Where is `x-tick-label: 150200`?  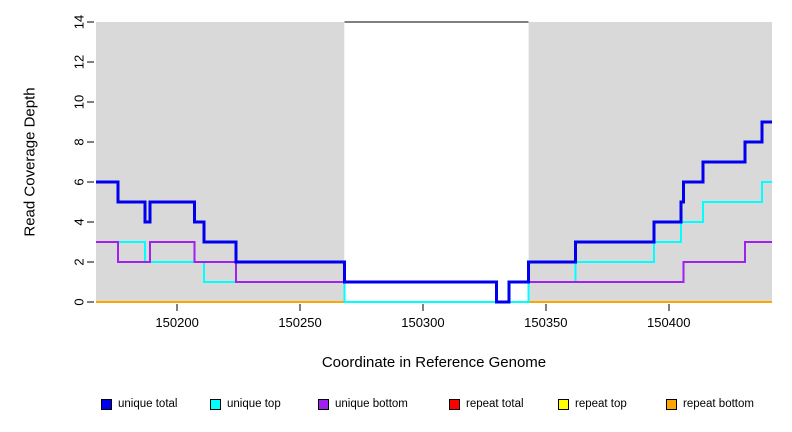 x-tick-label: 150200 is located at coordinates (176, 322).